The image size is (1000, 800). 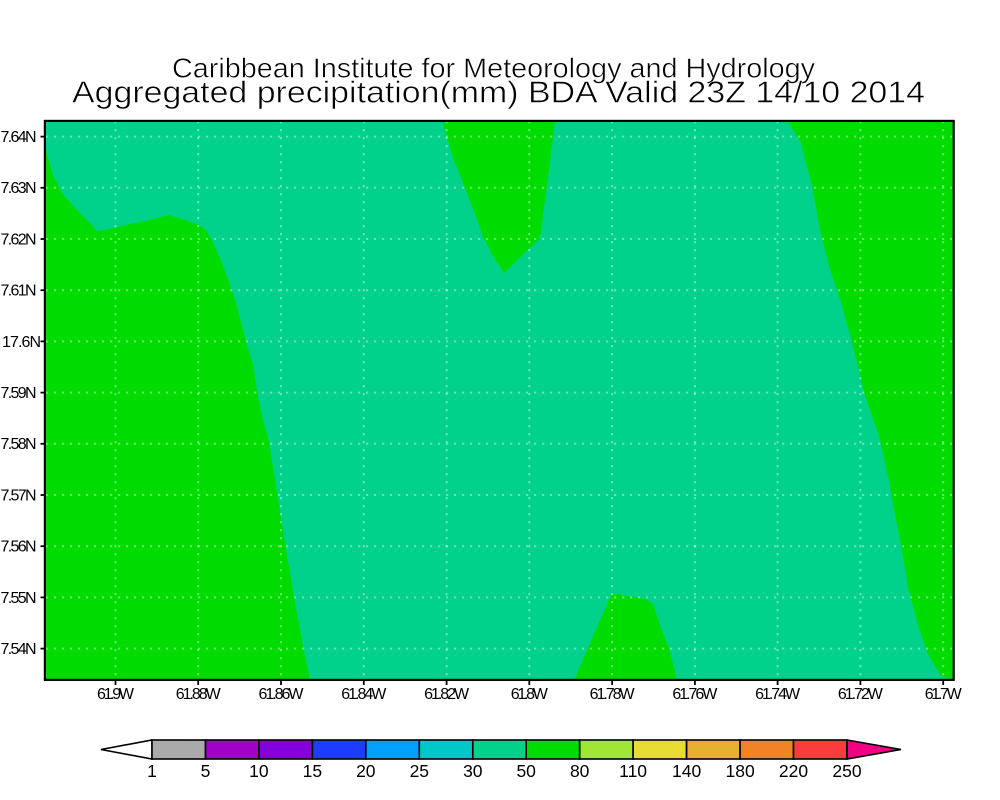 I want to click on svg-text: 220, so click(x=793, y=771).